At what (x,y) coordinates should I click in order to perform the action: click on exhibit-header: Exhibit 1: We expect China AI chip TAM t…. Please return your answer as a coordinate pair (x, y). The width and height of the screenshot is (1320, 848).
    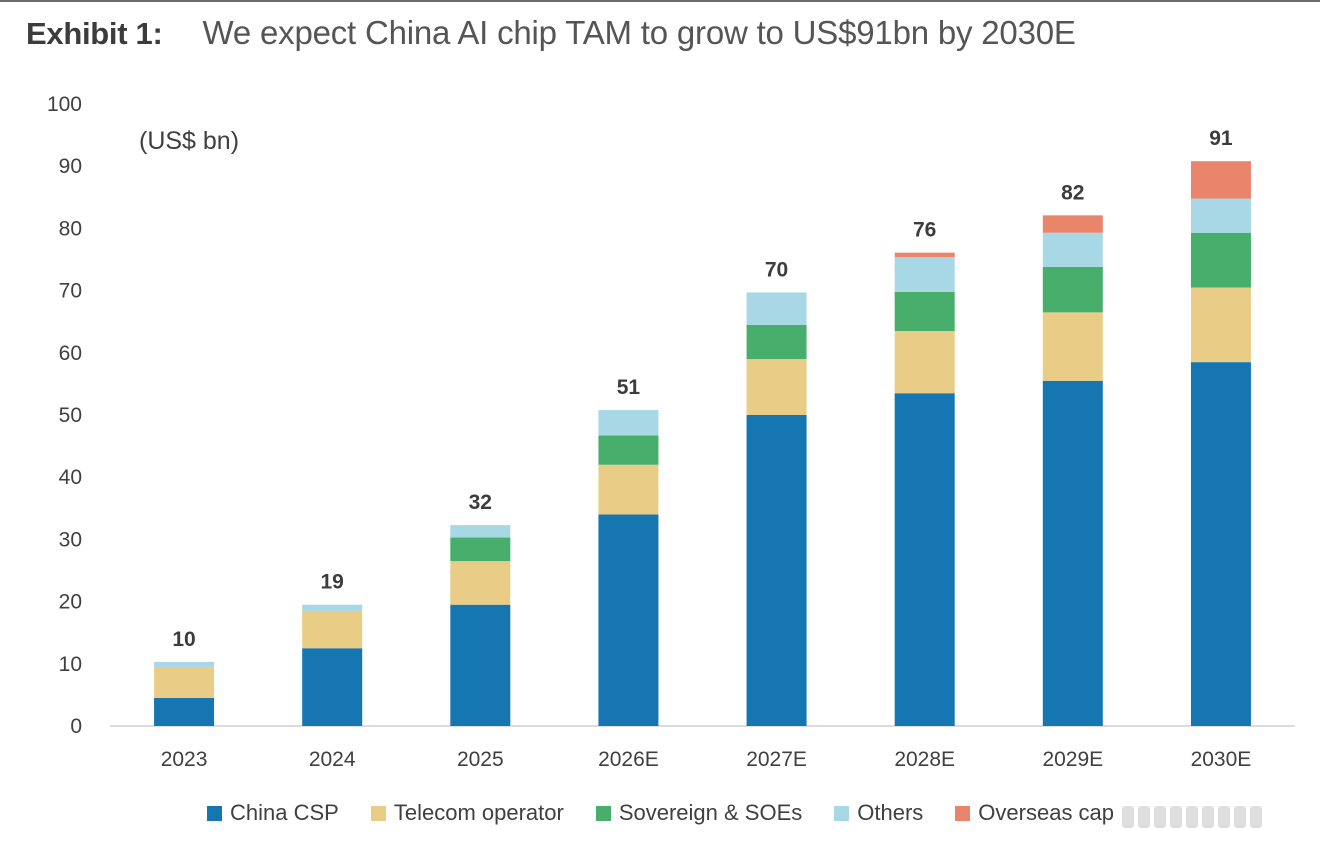
    Looking at the image, I should click on (551, 36).